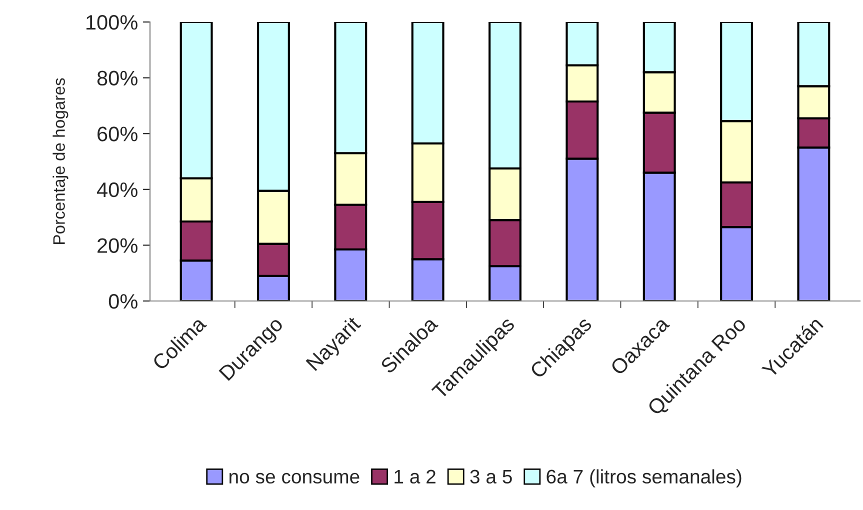 The height and width of the screenshot is (510, 863). What do you see at coordinates (117, 190) in the screenshot?
I see `y-tick-label: 40%` at bounding box center [117, 190].